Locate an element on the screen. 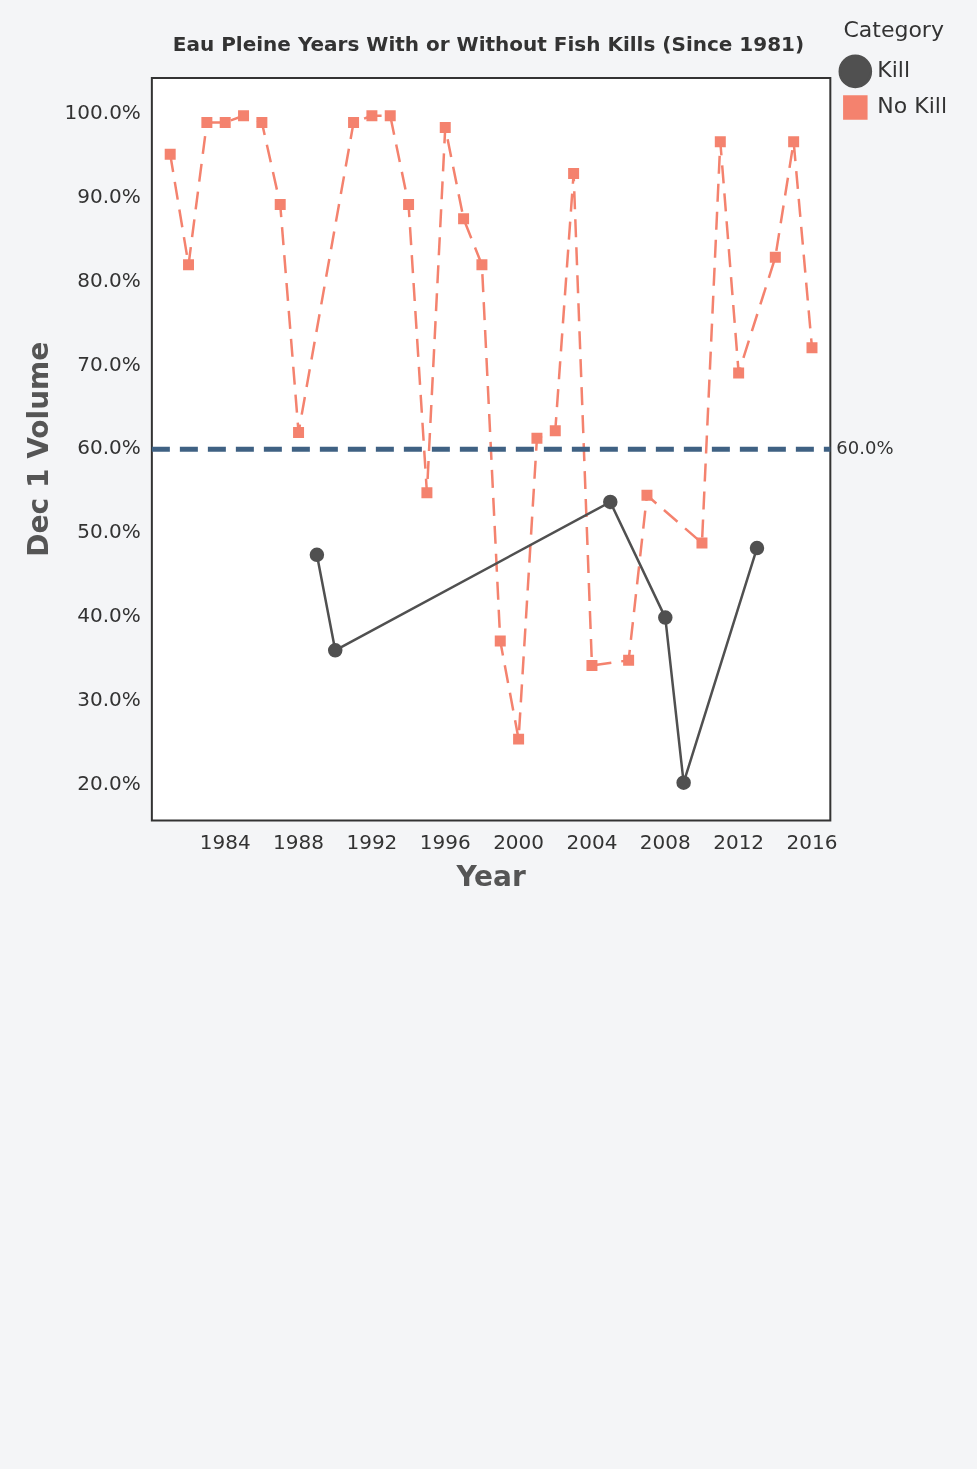 The image size is (977, 1469). x-tick-label: 2012 is located at coordinates (739, 841).